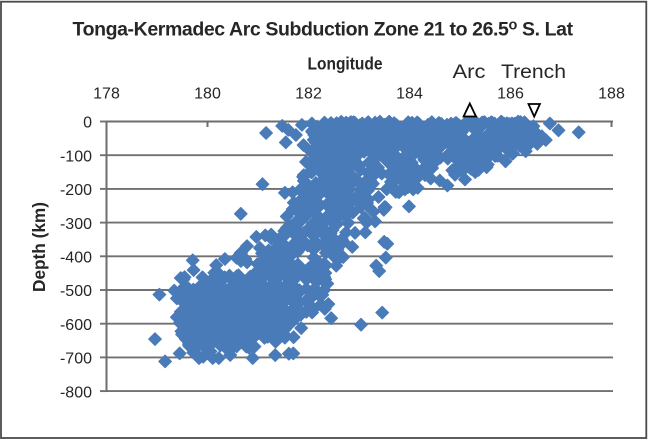 This screenshot has height=441, width=650. Describe the element at coordinates (345, 64) in the screenshot. I see `svg-text: Longitude` at that location.